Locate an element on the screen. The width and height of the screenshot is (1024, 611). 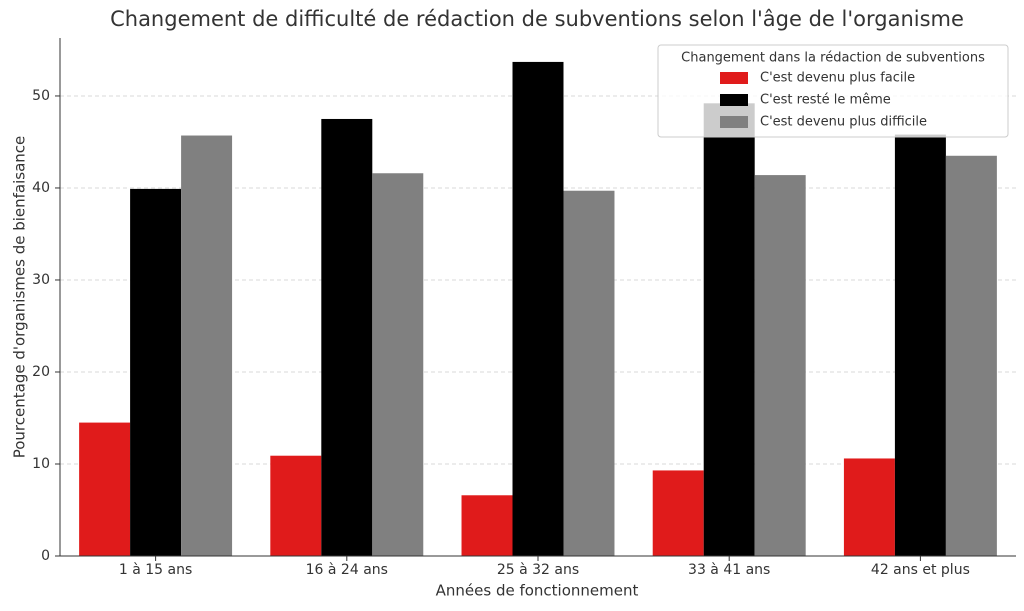
x-tick-label: 25 à 32 ans is located at coordinates (538, 570).